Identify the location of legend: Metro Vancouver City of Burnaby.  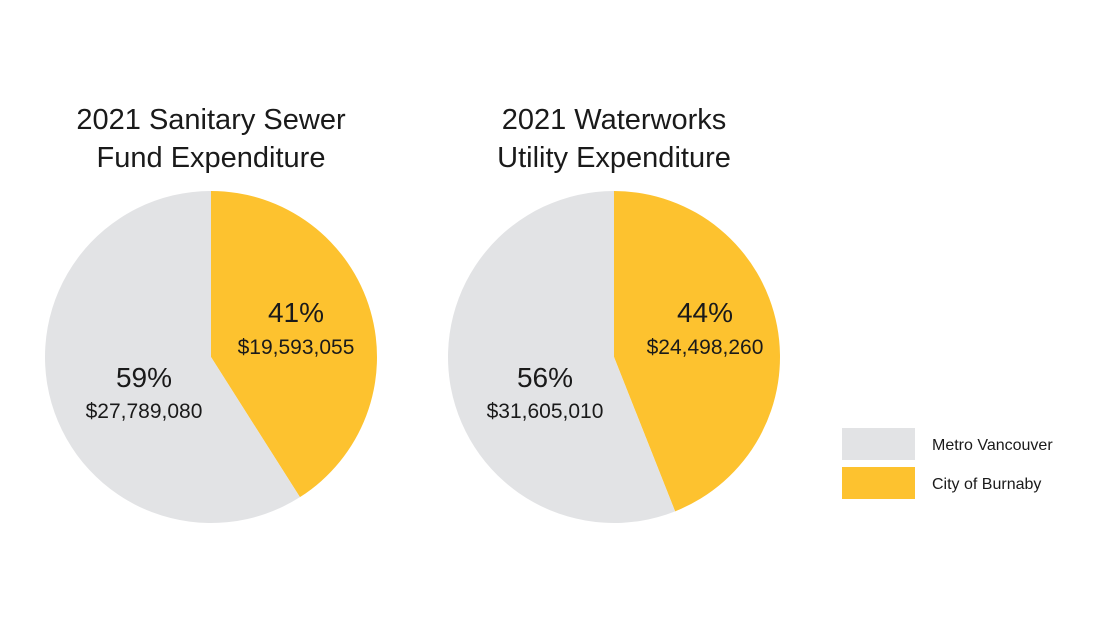
(947, 463).